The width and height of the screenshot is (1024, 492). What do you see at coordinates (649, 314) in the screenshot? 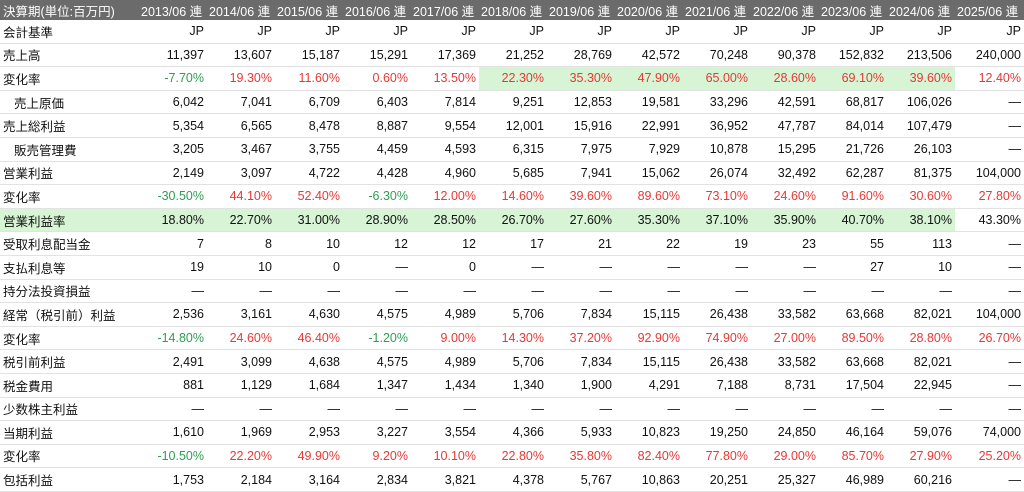
I see `table-cell: 15,115` at bounding box center [649, 314].